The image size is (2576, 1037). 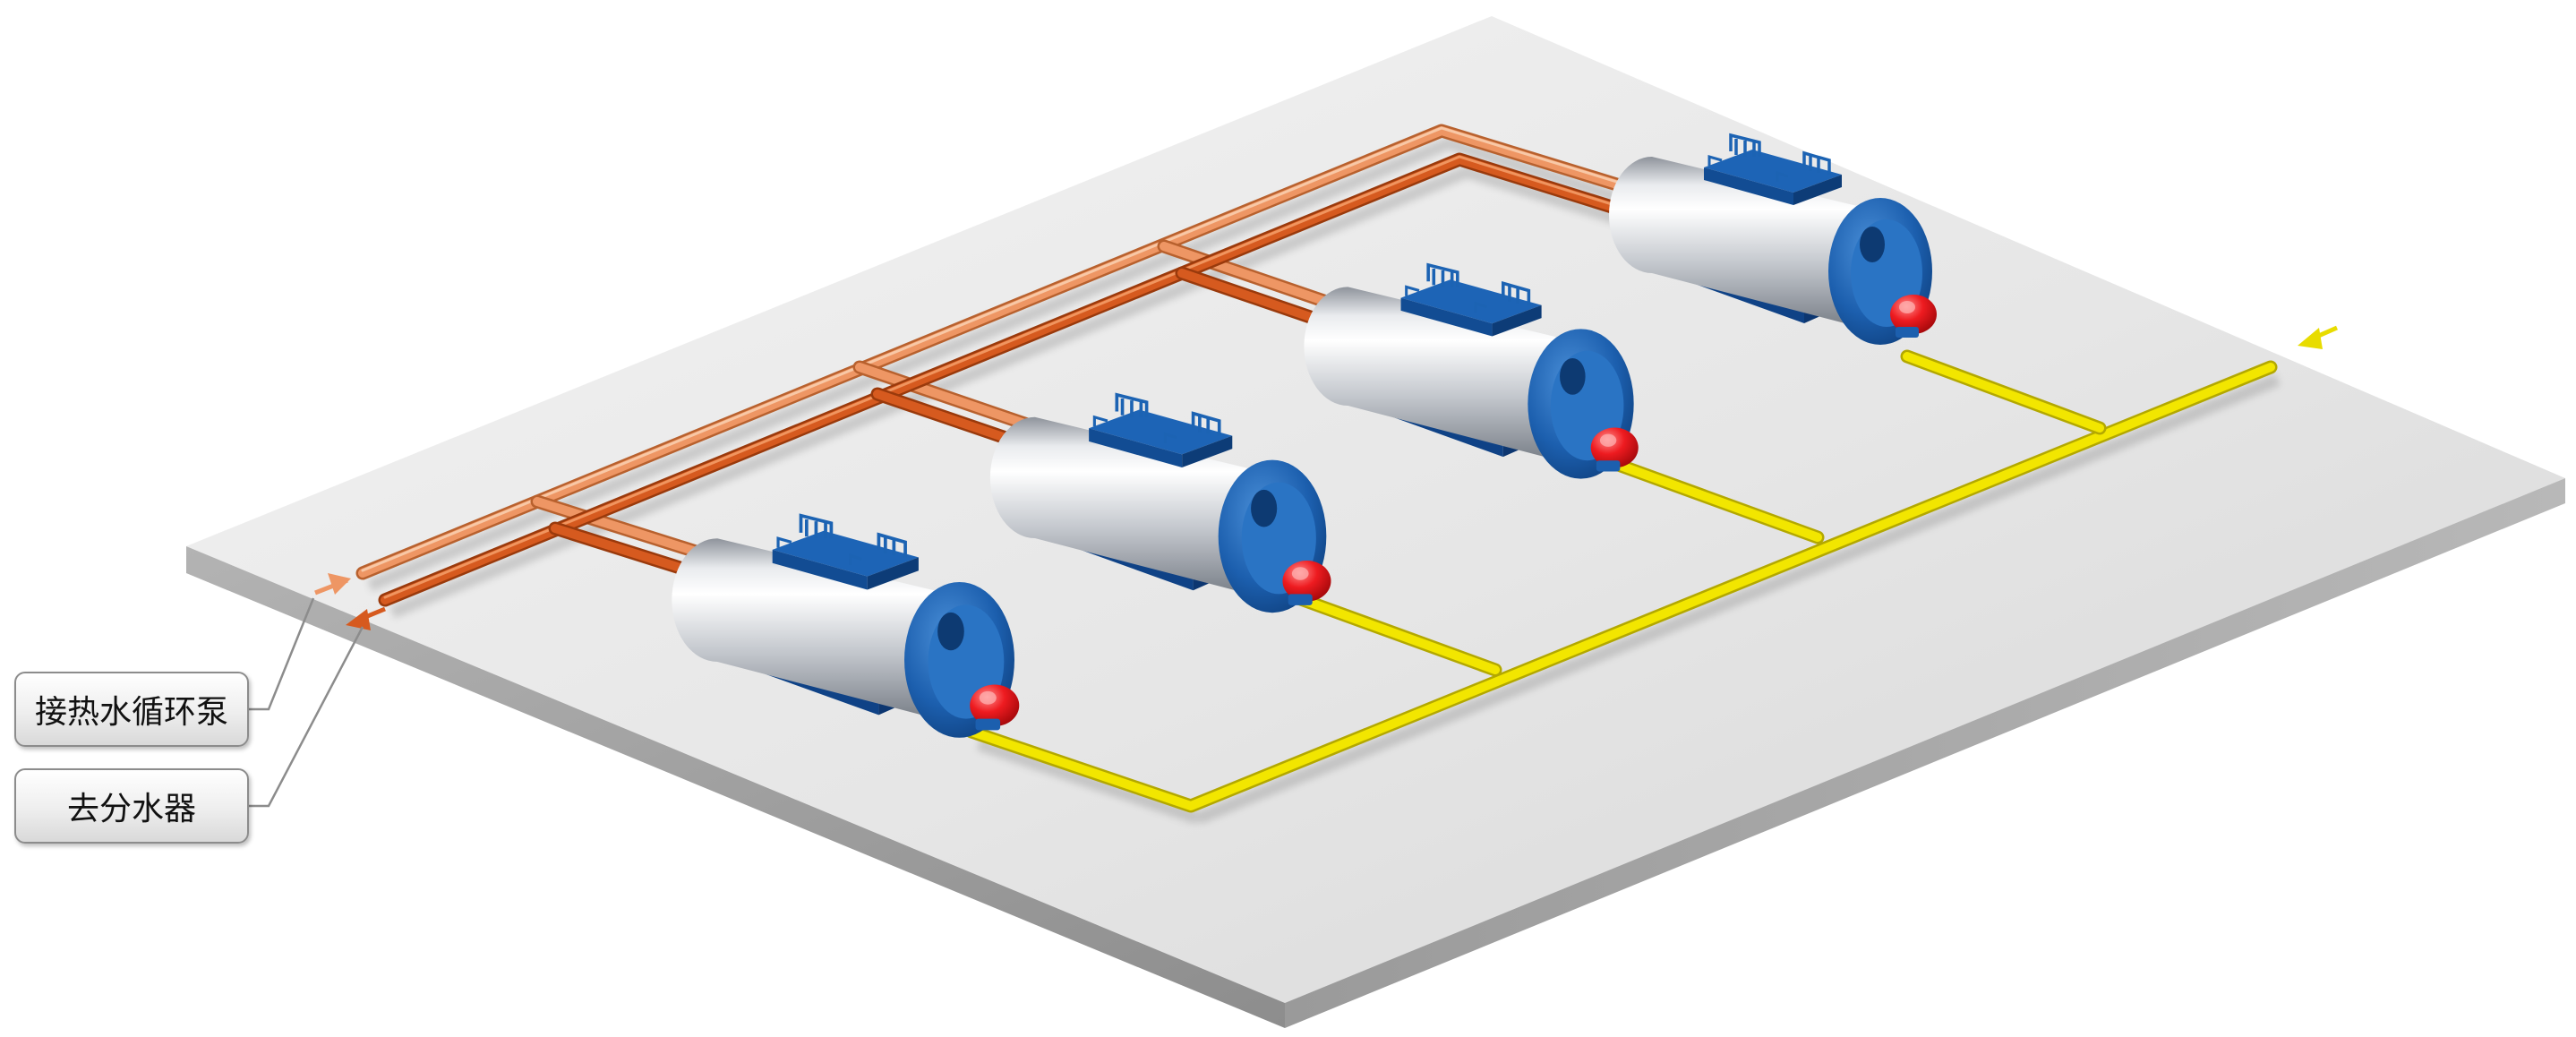 I want to click on callout-return-to-pump: 接热水循环泵, so click(x=131, y=710).